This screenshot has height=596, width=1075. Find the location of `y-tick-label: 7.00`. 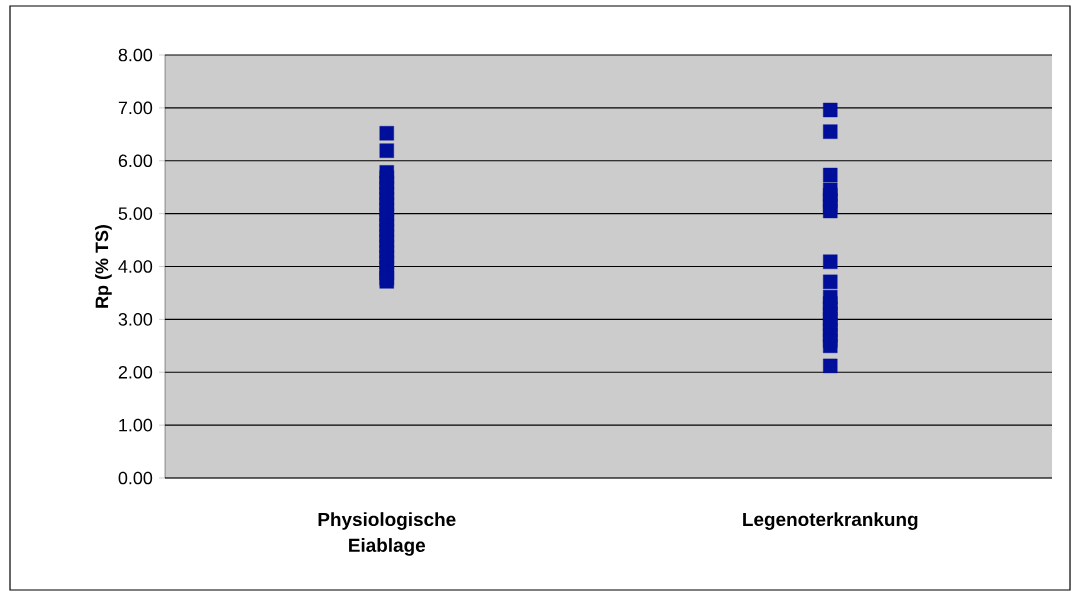

y-tick-label: 7.00 is located at coordinates (135, 108).